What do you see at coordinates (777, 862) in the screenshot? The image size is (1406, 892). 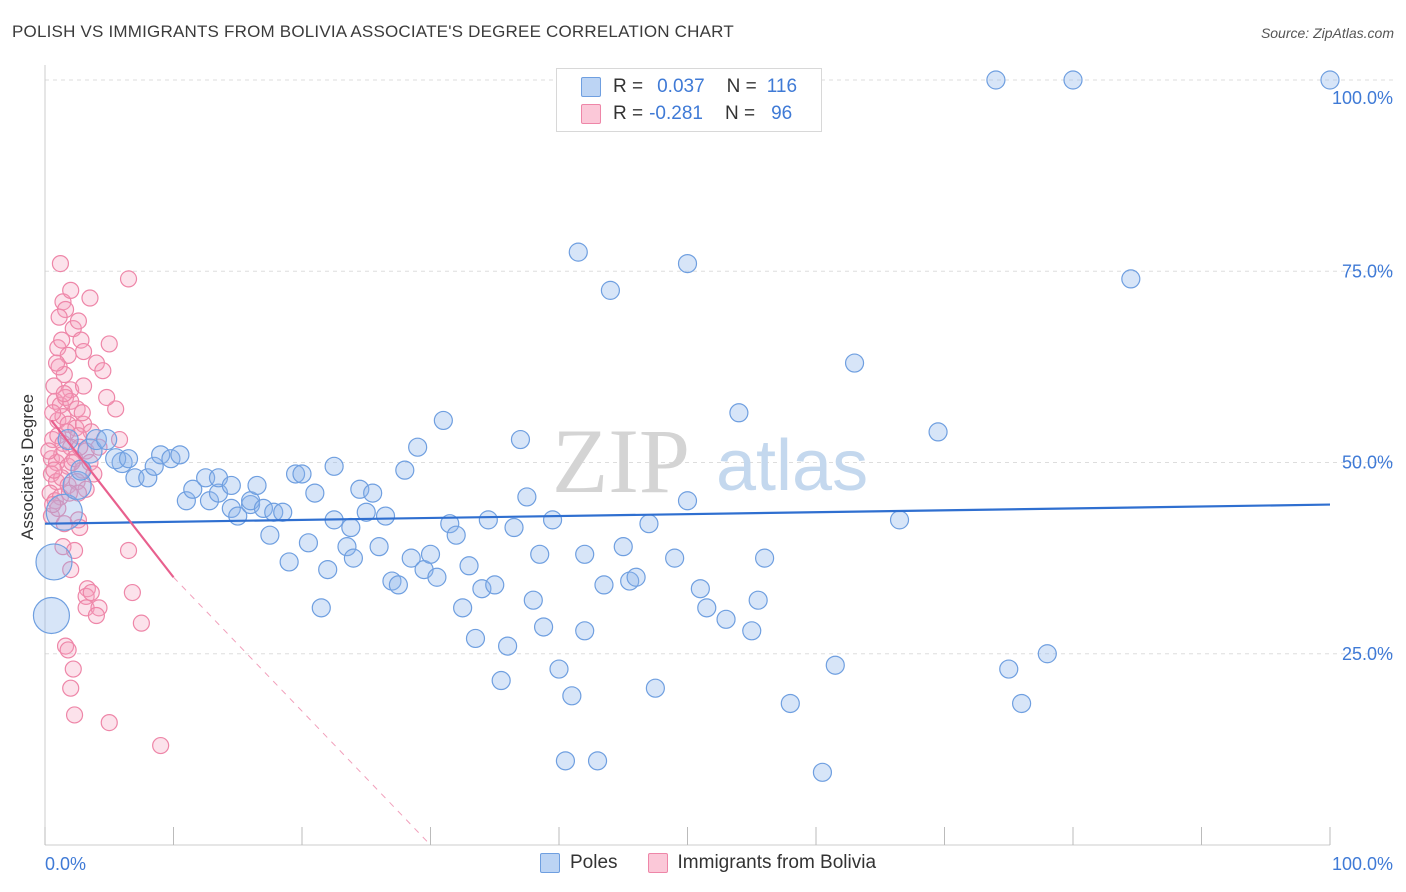 I see `bolivia-legend-label: Immigrants from Bolivia` at bounding box center [777, 862].